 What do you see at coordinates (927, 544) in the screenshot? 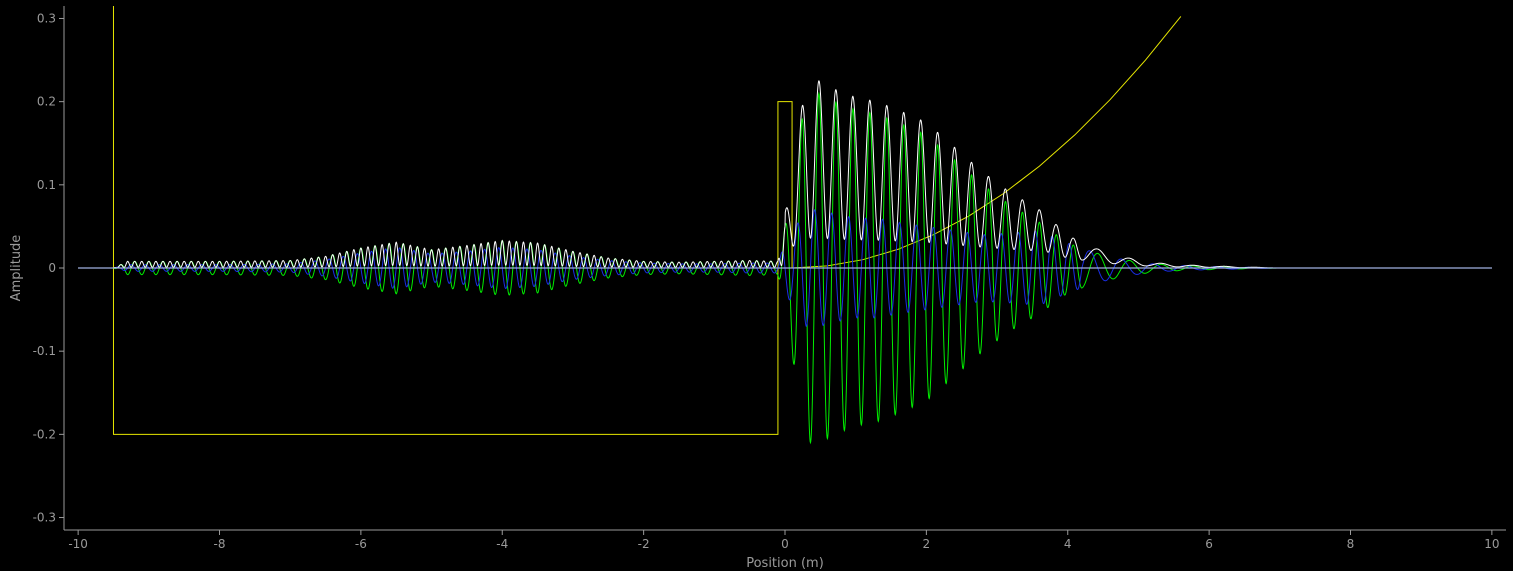
I see `x-tick-label: 2` at bounding box center [927, 544].